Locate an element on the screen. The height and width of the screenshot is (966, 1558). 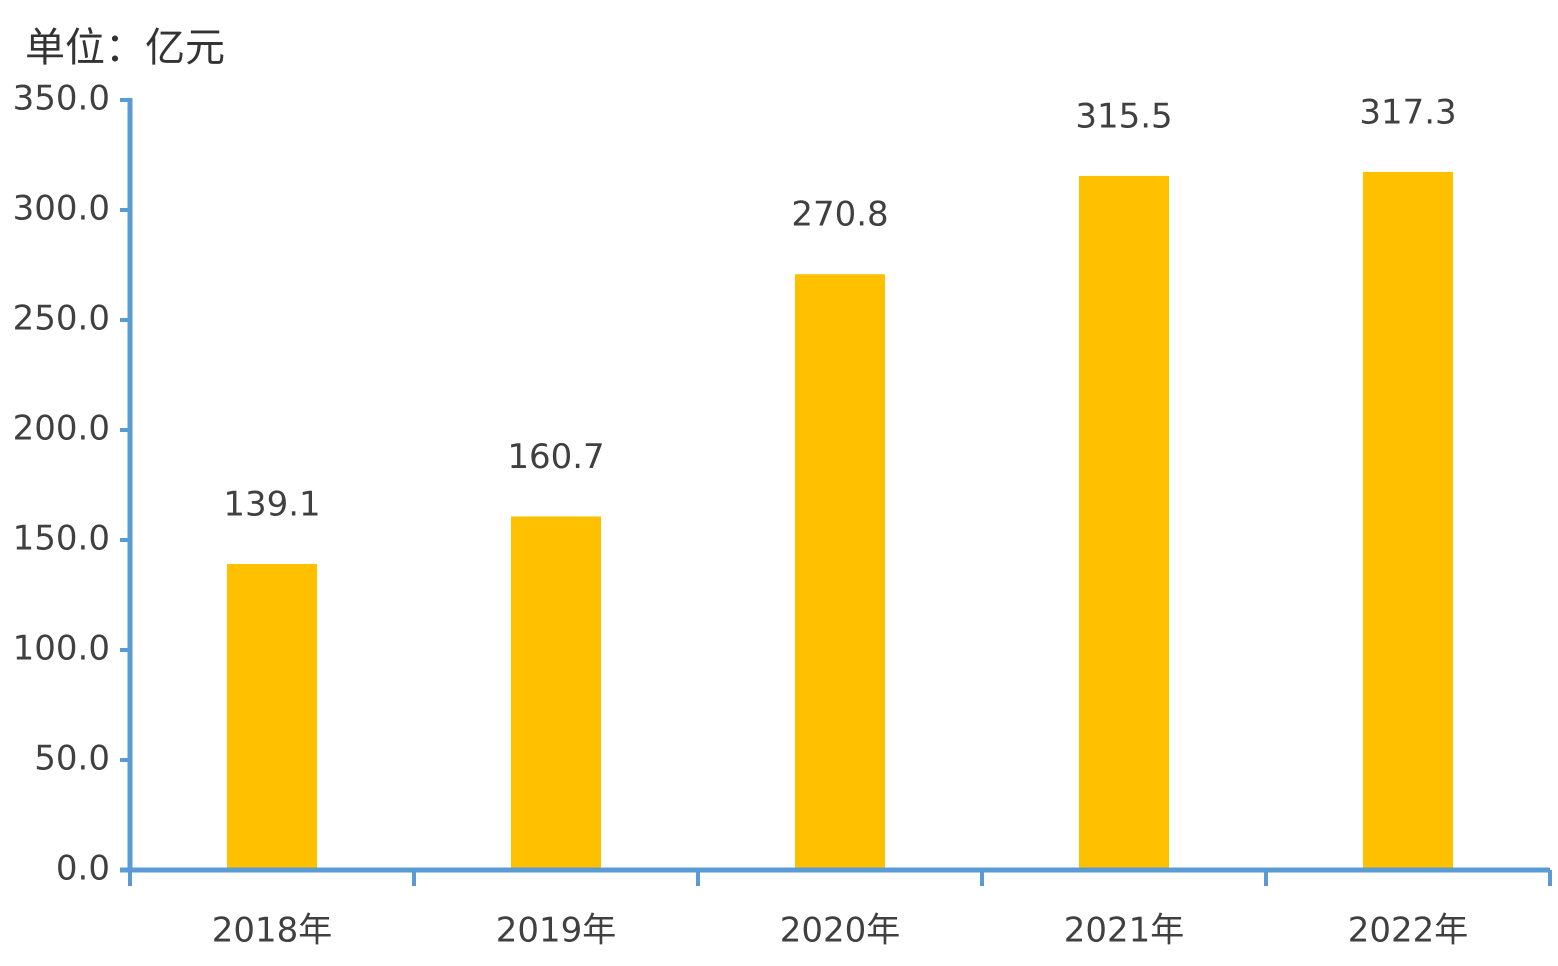
y-tick-label: 250.0 is located at coordinates (61, 319).